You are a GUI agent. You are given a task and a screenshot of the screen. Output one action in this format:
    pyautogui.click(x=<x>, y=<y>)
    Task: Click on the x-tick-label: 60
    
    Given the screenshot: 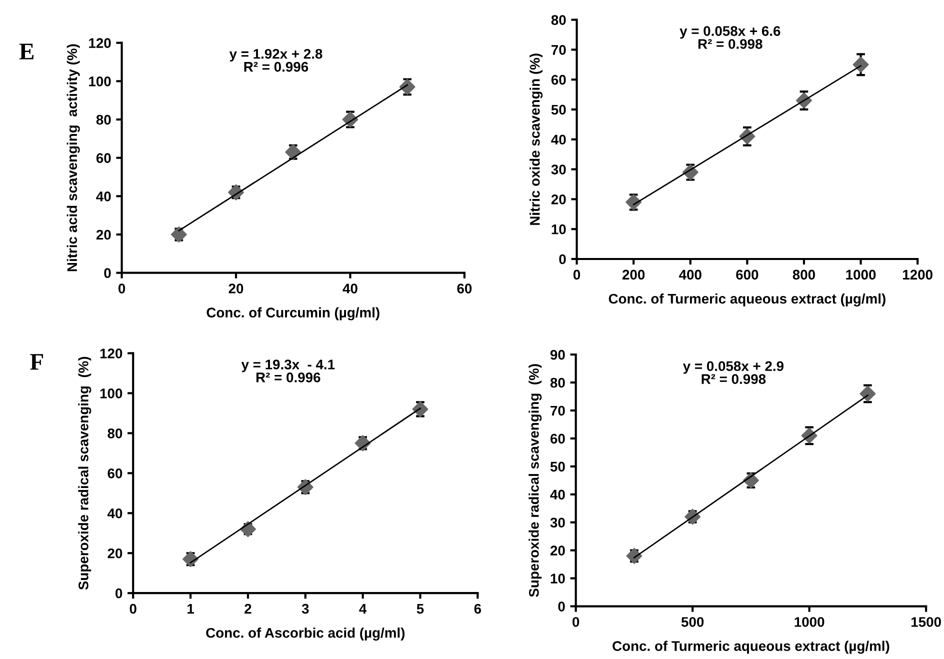 What is the action you would take?
    pyautogui.click(x=464, y=289)
    